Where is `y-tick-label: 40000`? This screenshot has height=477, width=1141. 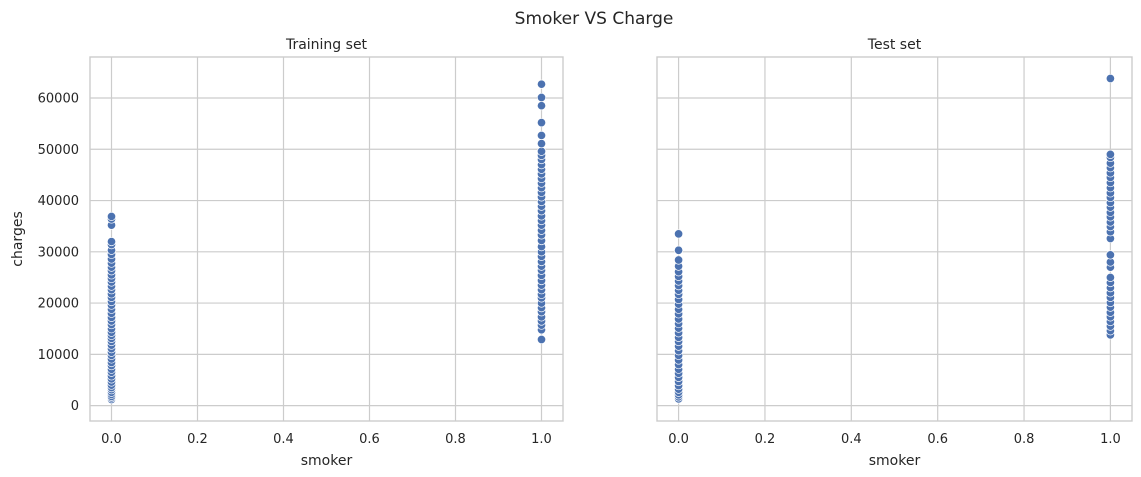
y-tick-label: 40000 is located at coordinates (58, 201).